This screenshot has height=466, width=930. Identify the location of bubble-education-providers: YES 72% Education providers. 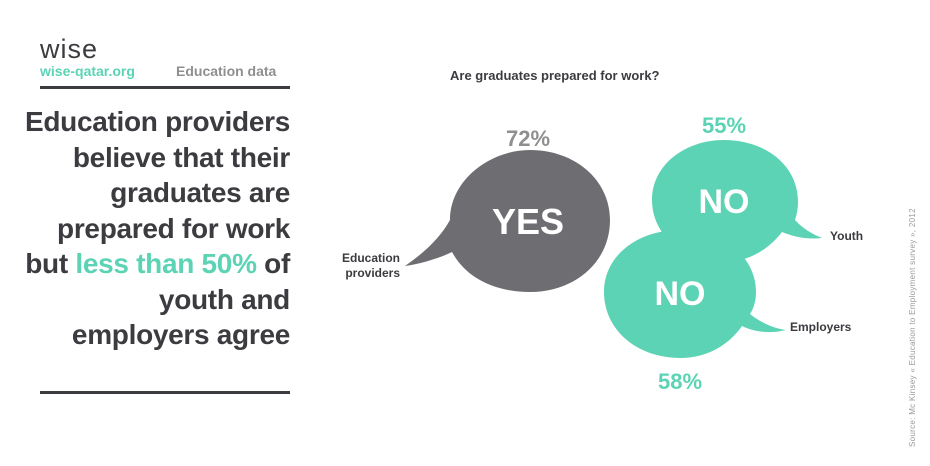
(476, 209).